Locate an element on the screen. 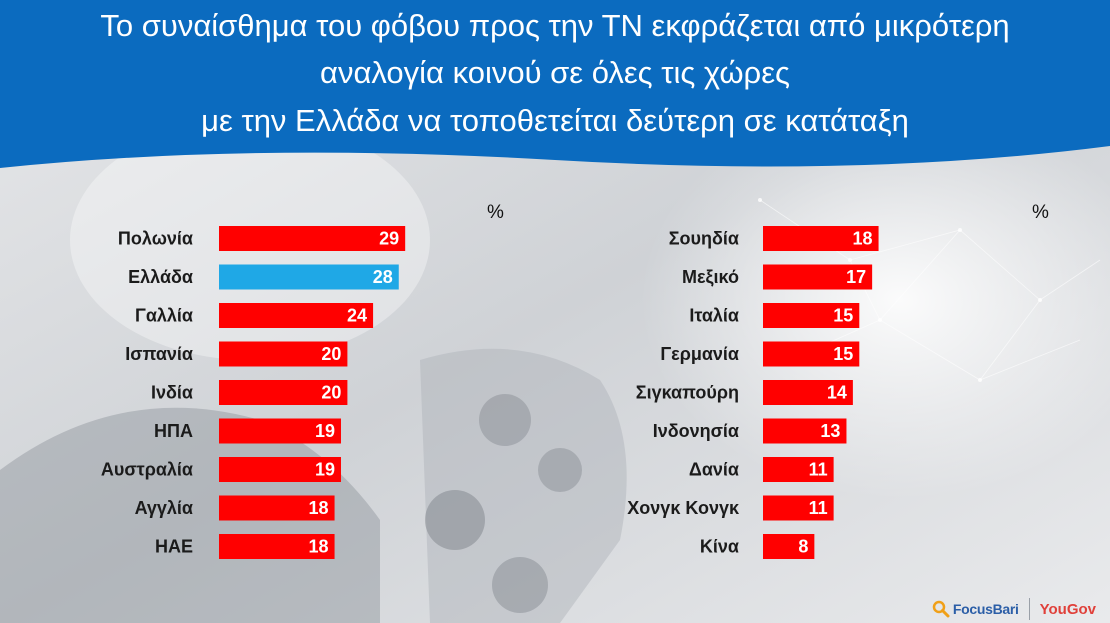 Image resolution: width=1110 pixels, height=623 pixels. logos: FocusBari YouGov is located at coordinates (1014, 609).